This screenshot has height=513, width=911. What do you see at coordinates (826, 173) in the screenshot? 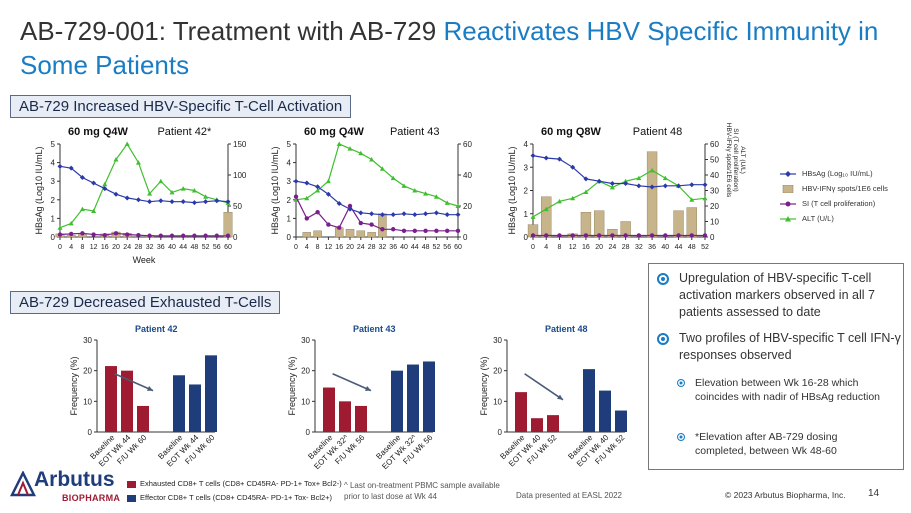
I see `legend-hbsag: HBsAg (Log₁₀ IU/mL)` at bounding box center [826, 173].